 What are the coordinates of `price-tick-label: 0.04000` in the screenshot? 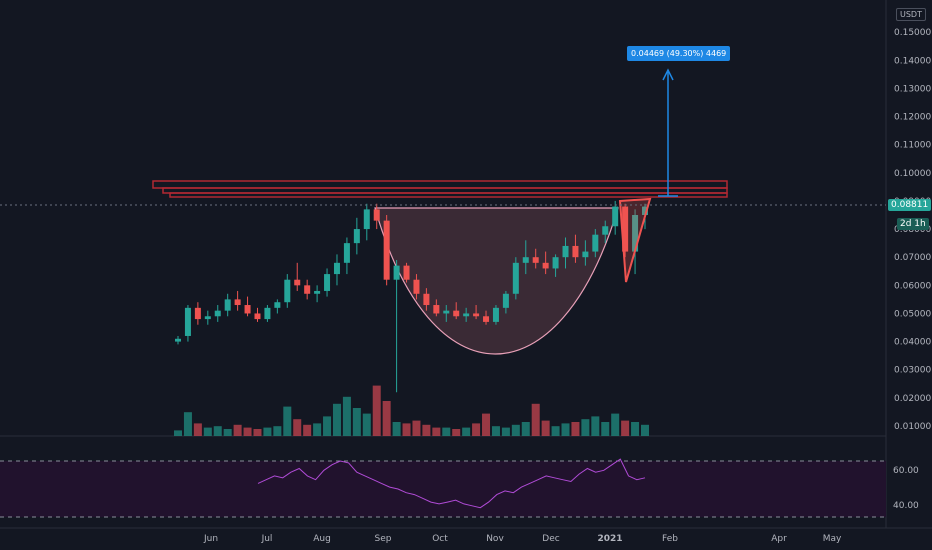 It's located at (912, 343).